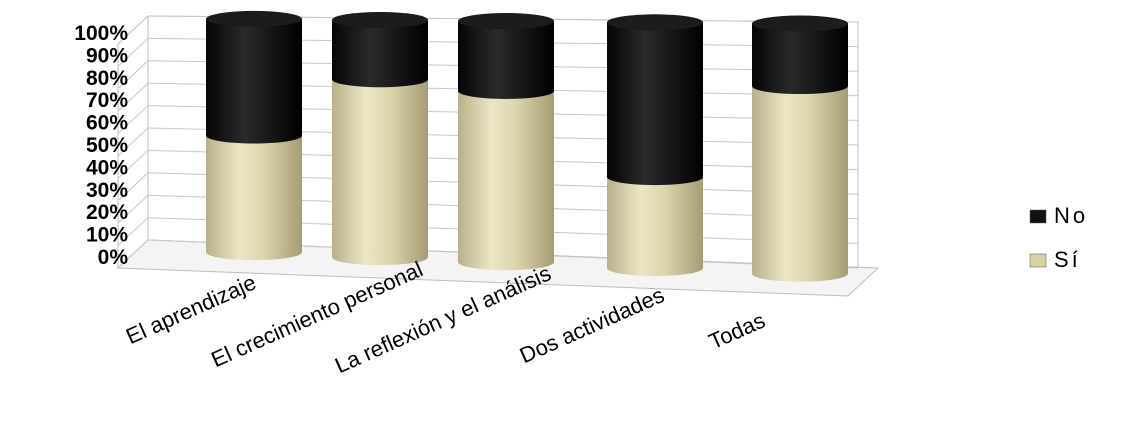  What do you see at coordinates (107, 145) in the screenshot?
I see `y-tick-label: 50%` at bounding box center [107, 145].